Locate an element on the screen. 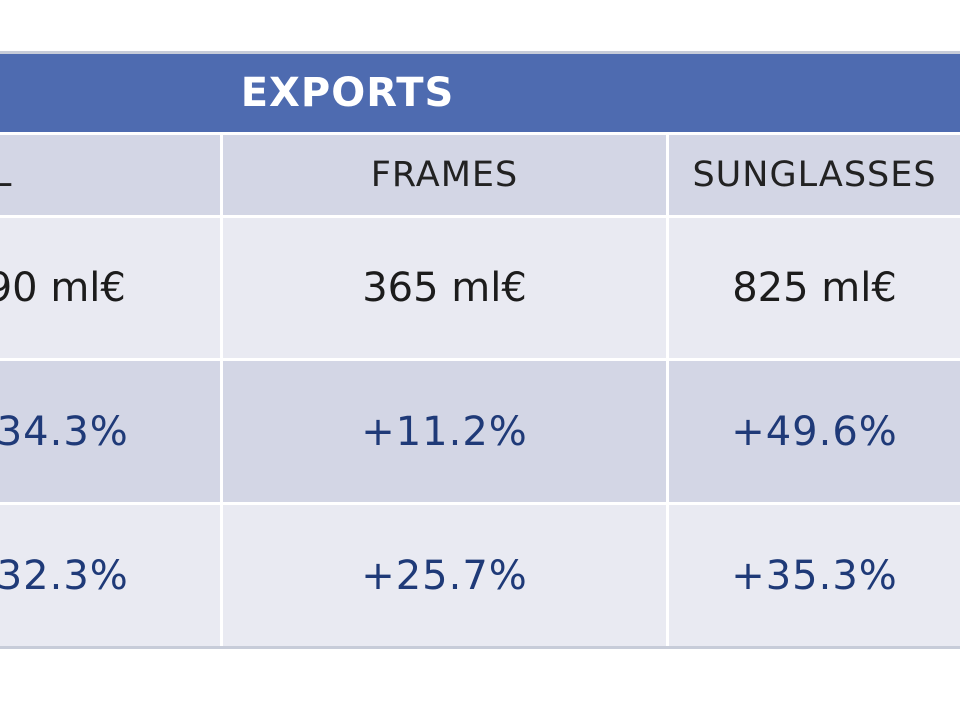 Image resolution: width=960 pixels, height=720 pixels. growth-total: +32.3% is located at coordinates (64, 575).